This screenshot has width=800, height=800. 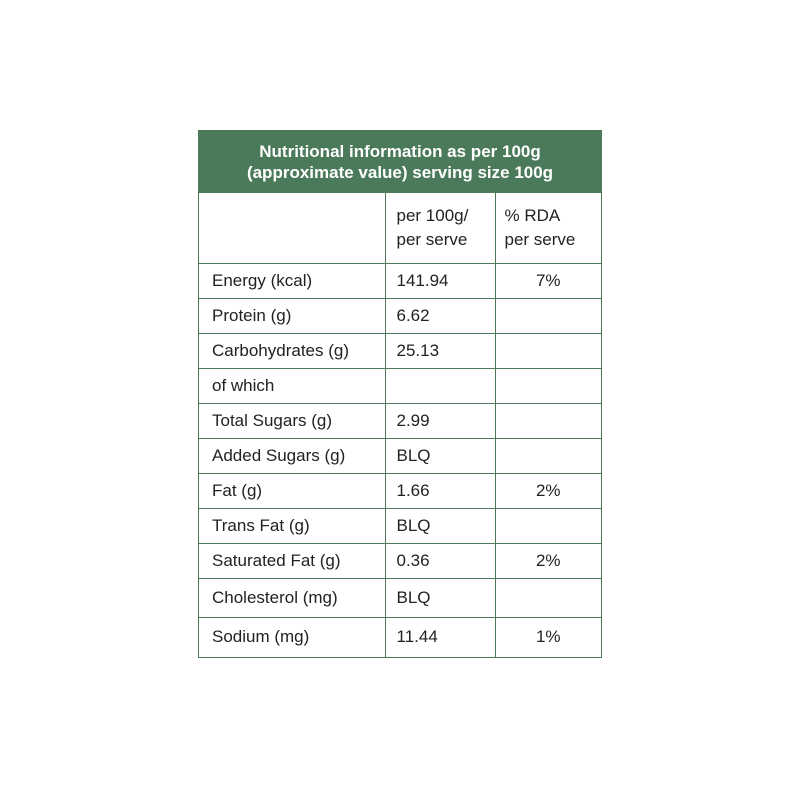 I want to click on rda-value: 7%, so click(x=547, y=280).